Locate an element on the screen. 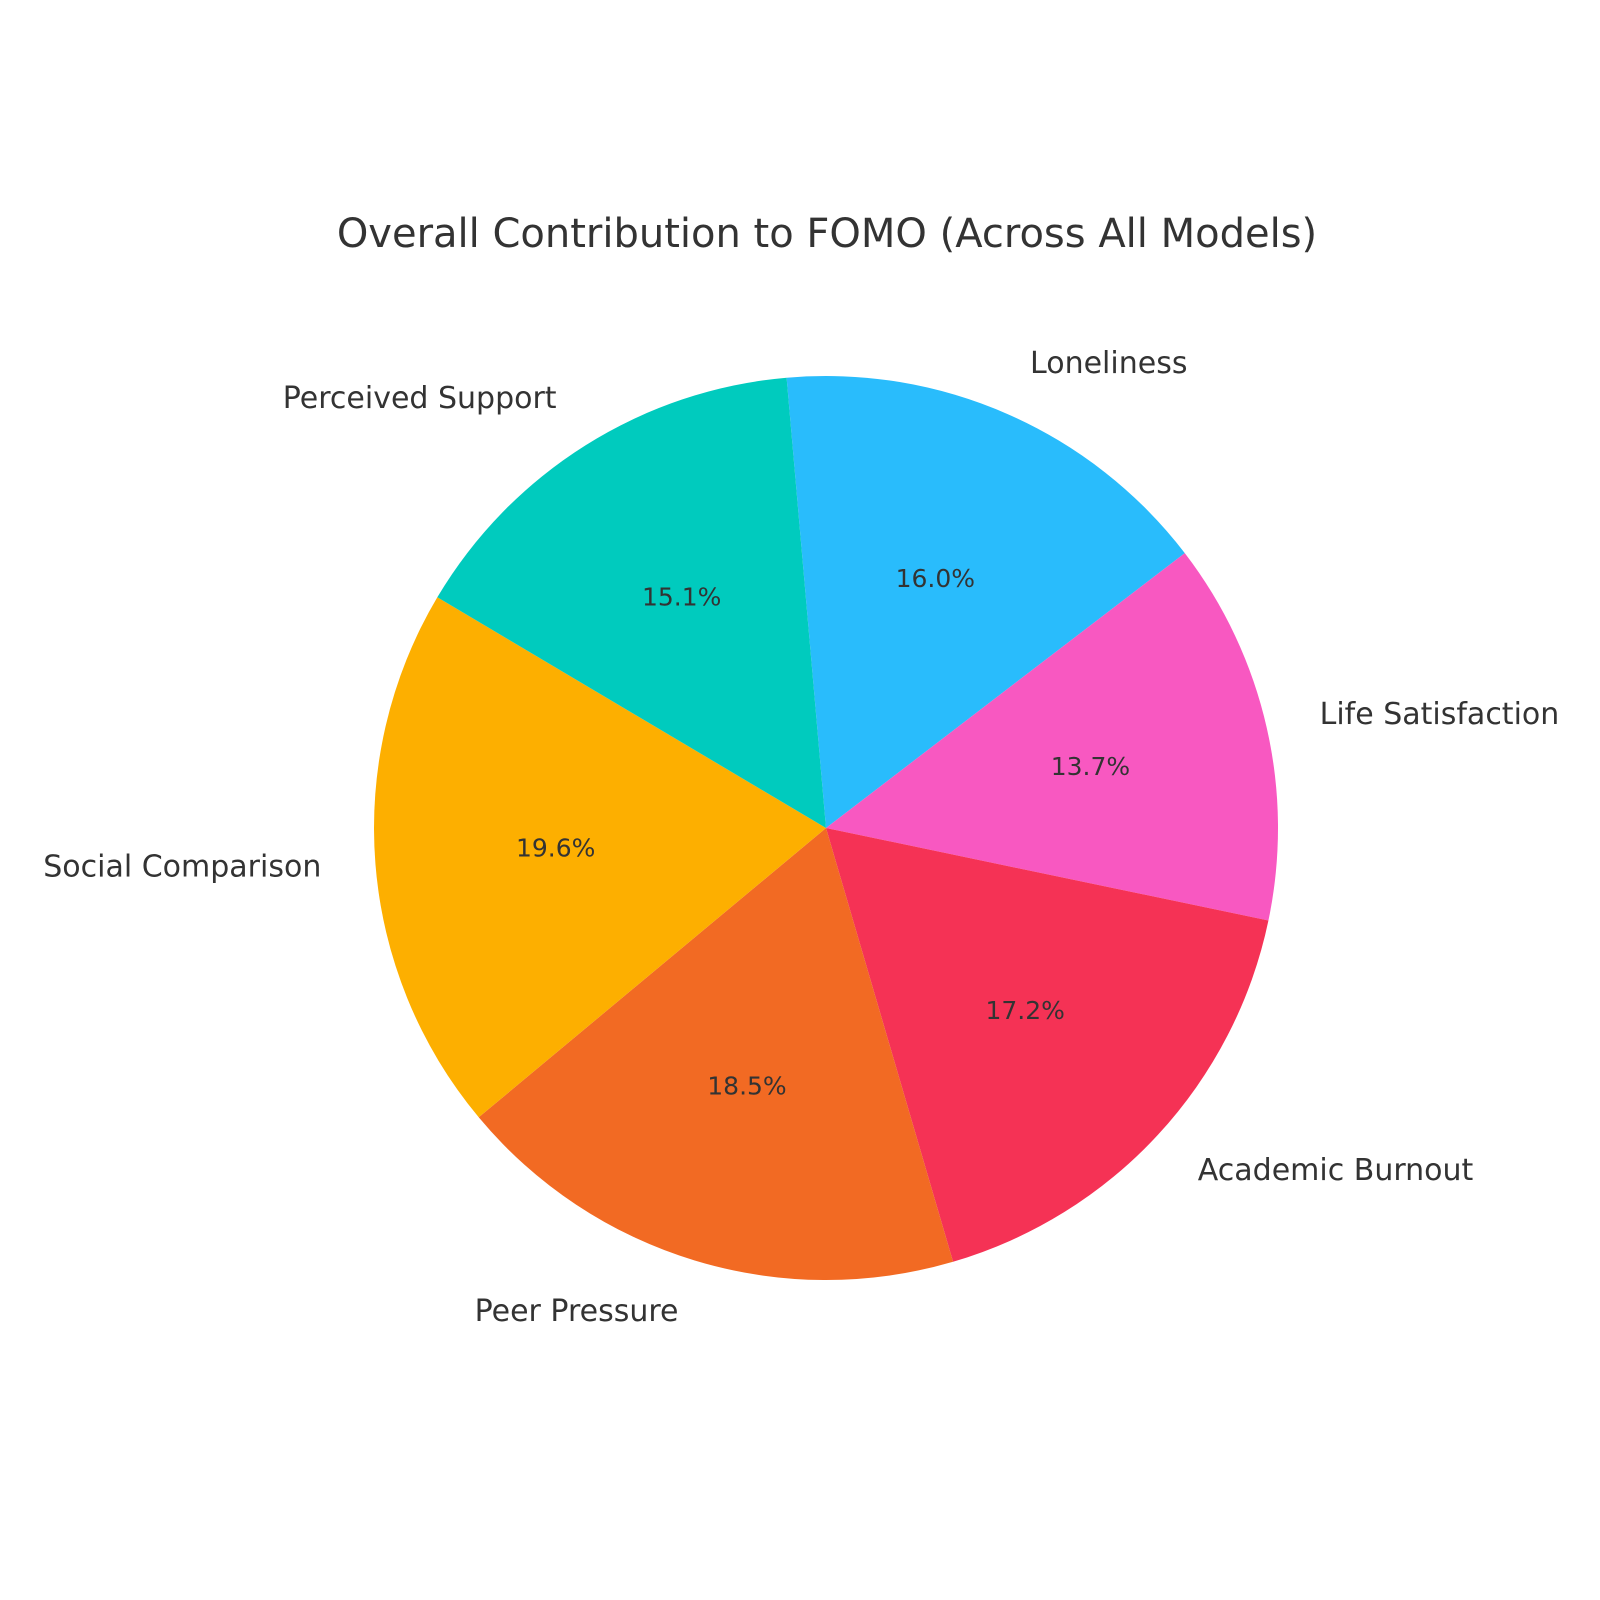 The image size is (1600, 1600). pie-slice-life-satisfaction is located at coordinates (1052, 737).